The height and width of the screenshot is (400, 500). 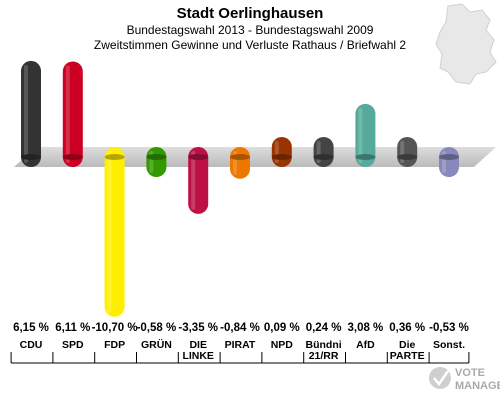 I want to click on category-label-1: SPD, so click(x=73, y=345).